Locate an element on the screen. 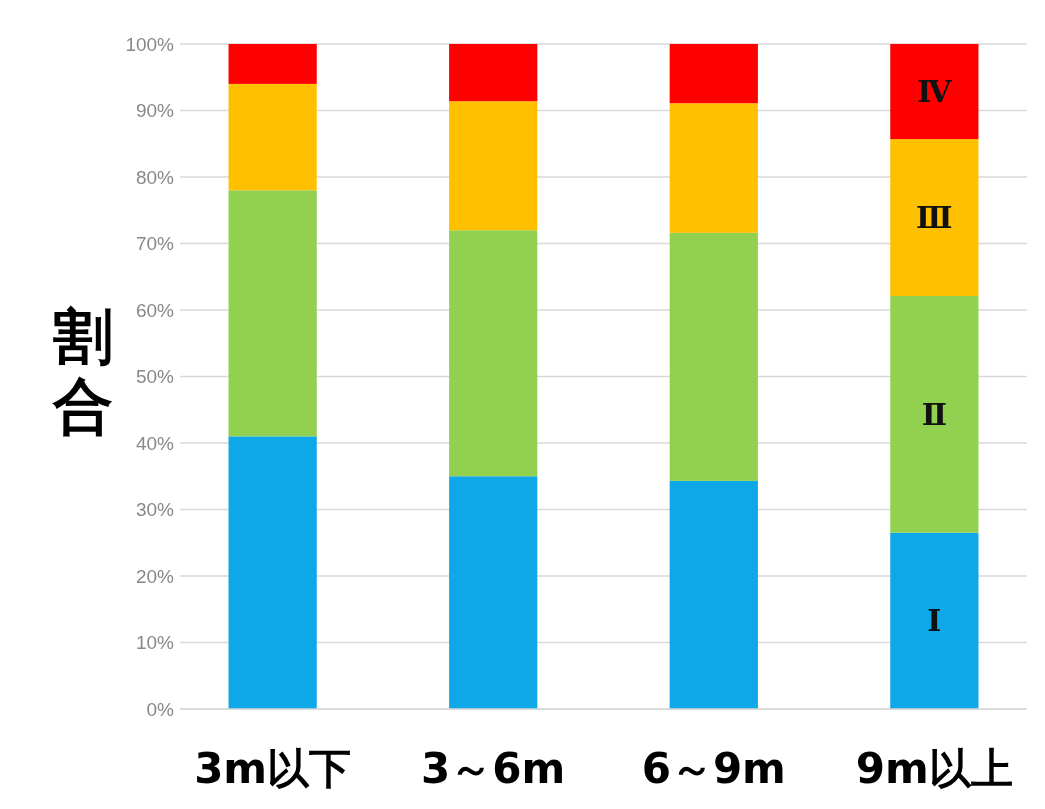 The width and height of the screenshot is (1045, 809). series-label: Ⅰ is located at coordinates (934, 621).